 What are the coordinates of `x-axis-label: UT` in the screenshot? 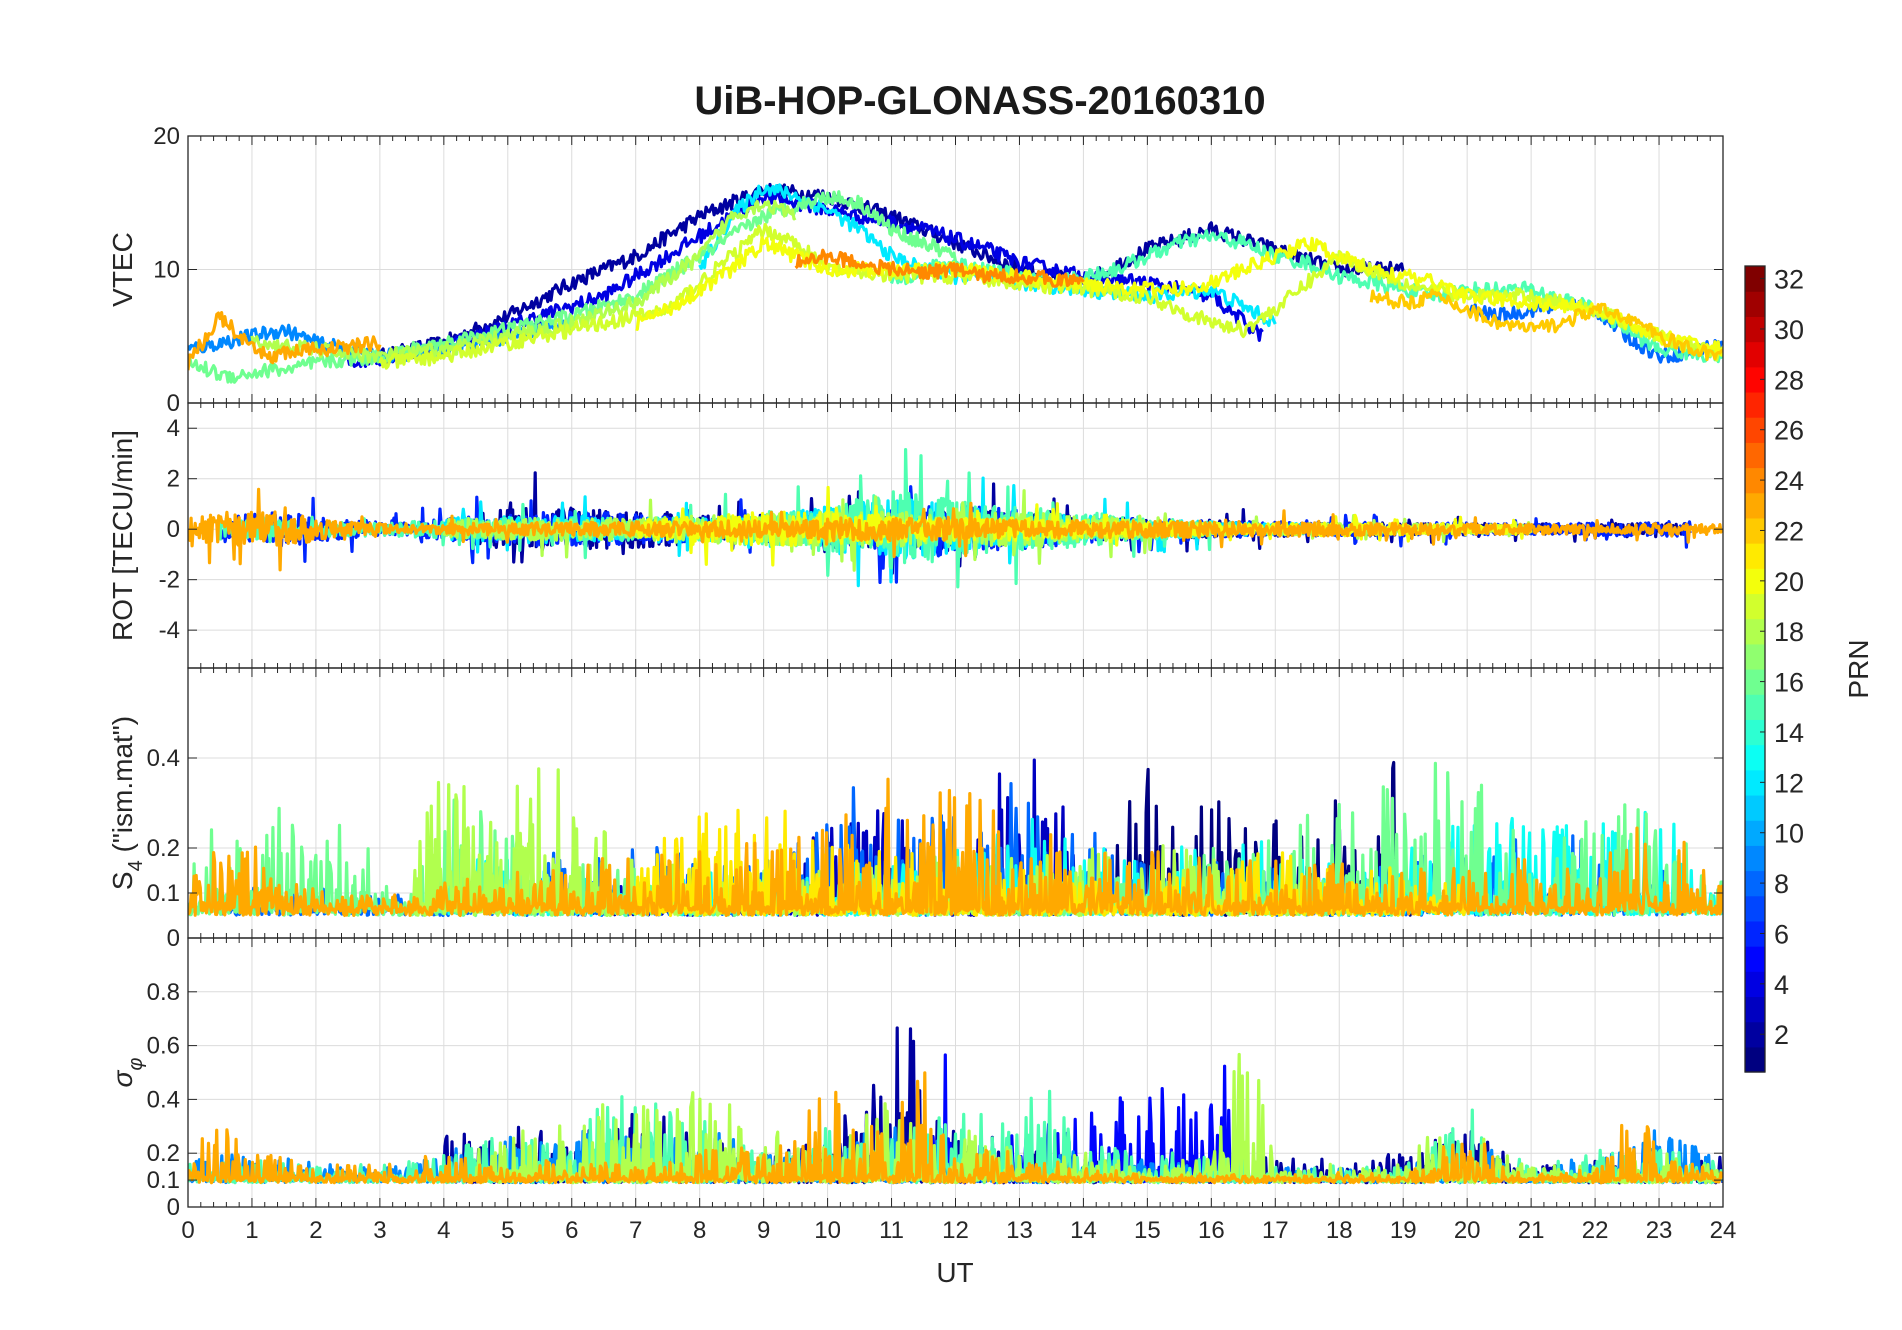 It's located at (954, 1272).